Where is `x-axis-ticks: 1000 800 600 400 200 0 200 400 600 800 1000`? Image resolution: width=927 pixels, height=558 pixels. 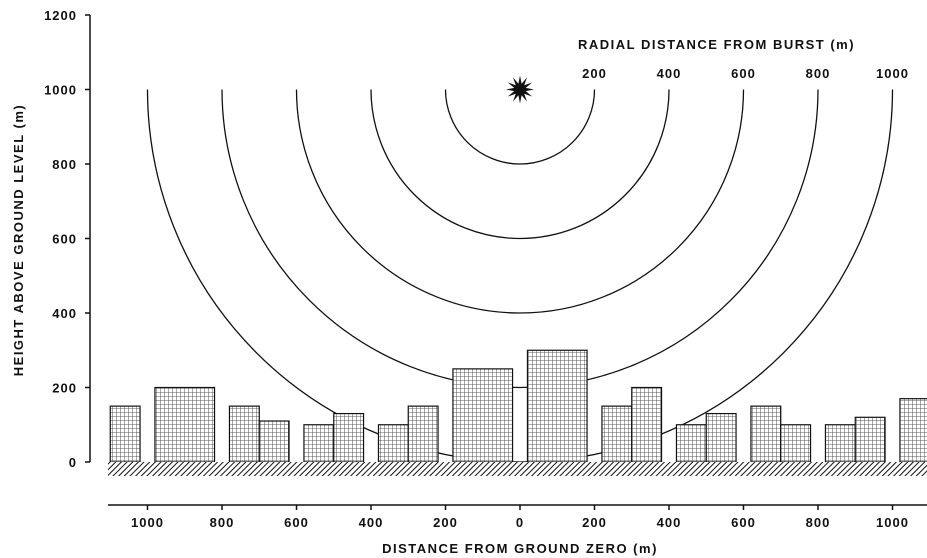 x-axis-ticks: 1000 800 600 400 200 0 200 400 600 800 1000 is located at coordinates (520, 517).